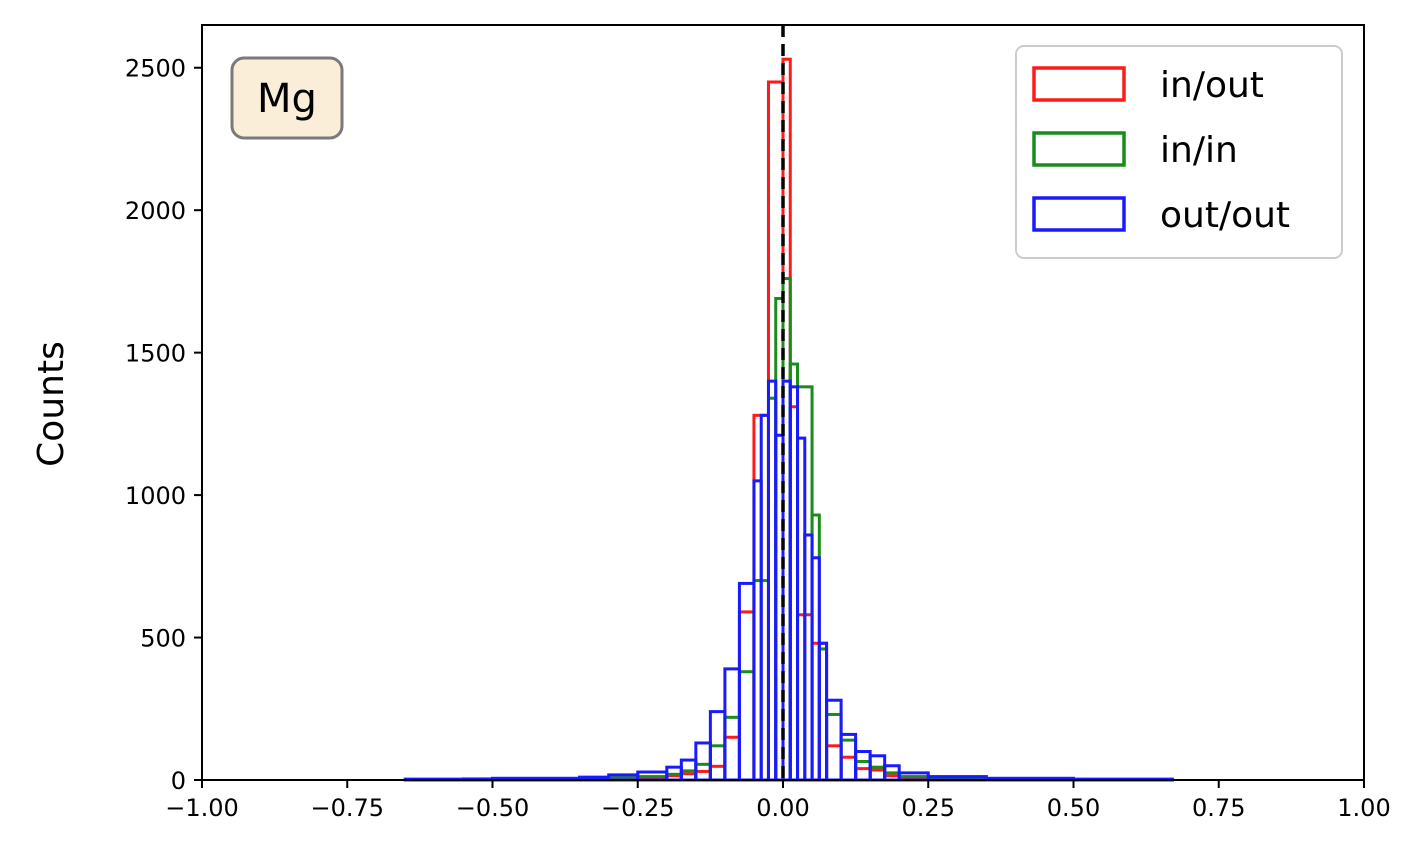  Describe the element at coordinates (1363, 808) in the screenshot. I see `x-tick-label: 1.00` at that location.